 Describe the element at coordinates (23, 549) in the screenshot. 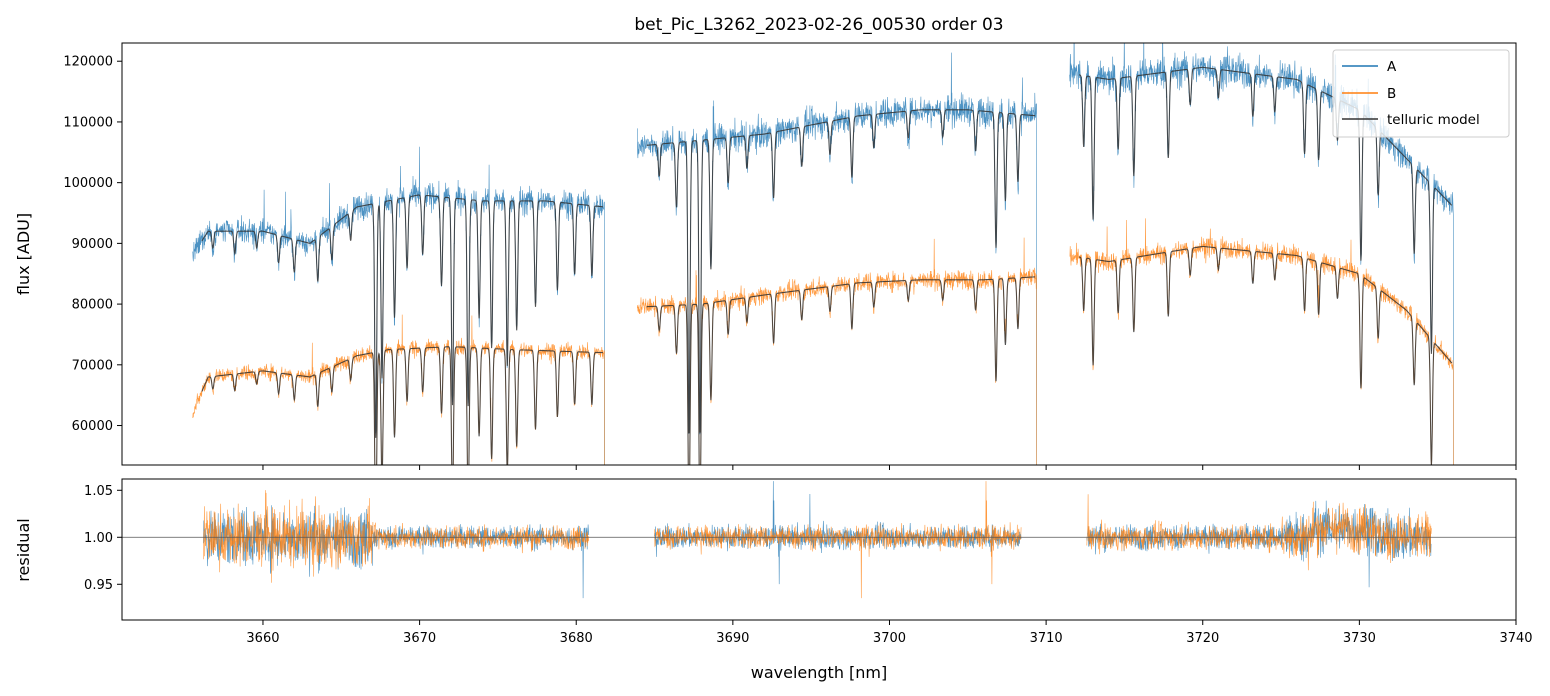

I see `residual-y-axis-label: residual` at that location.